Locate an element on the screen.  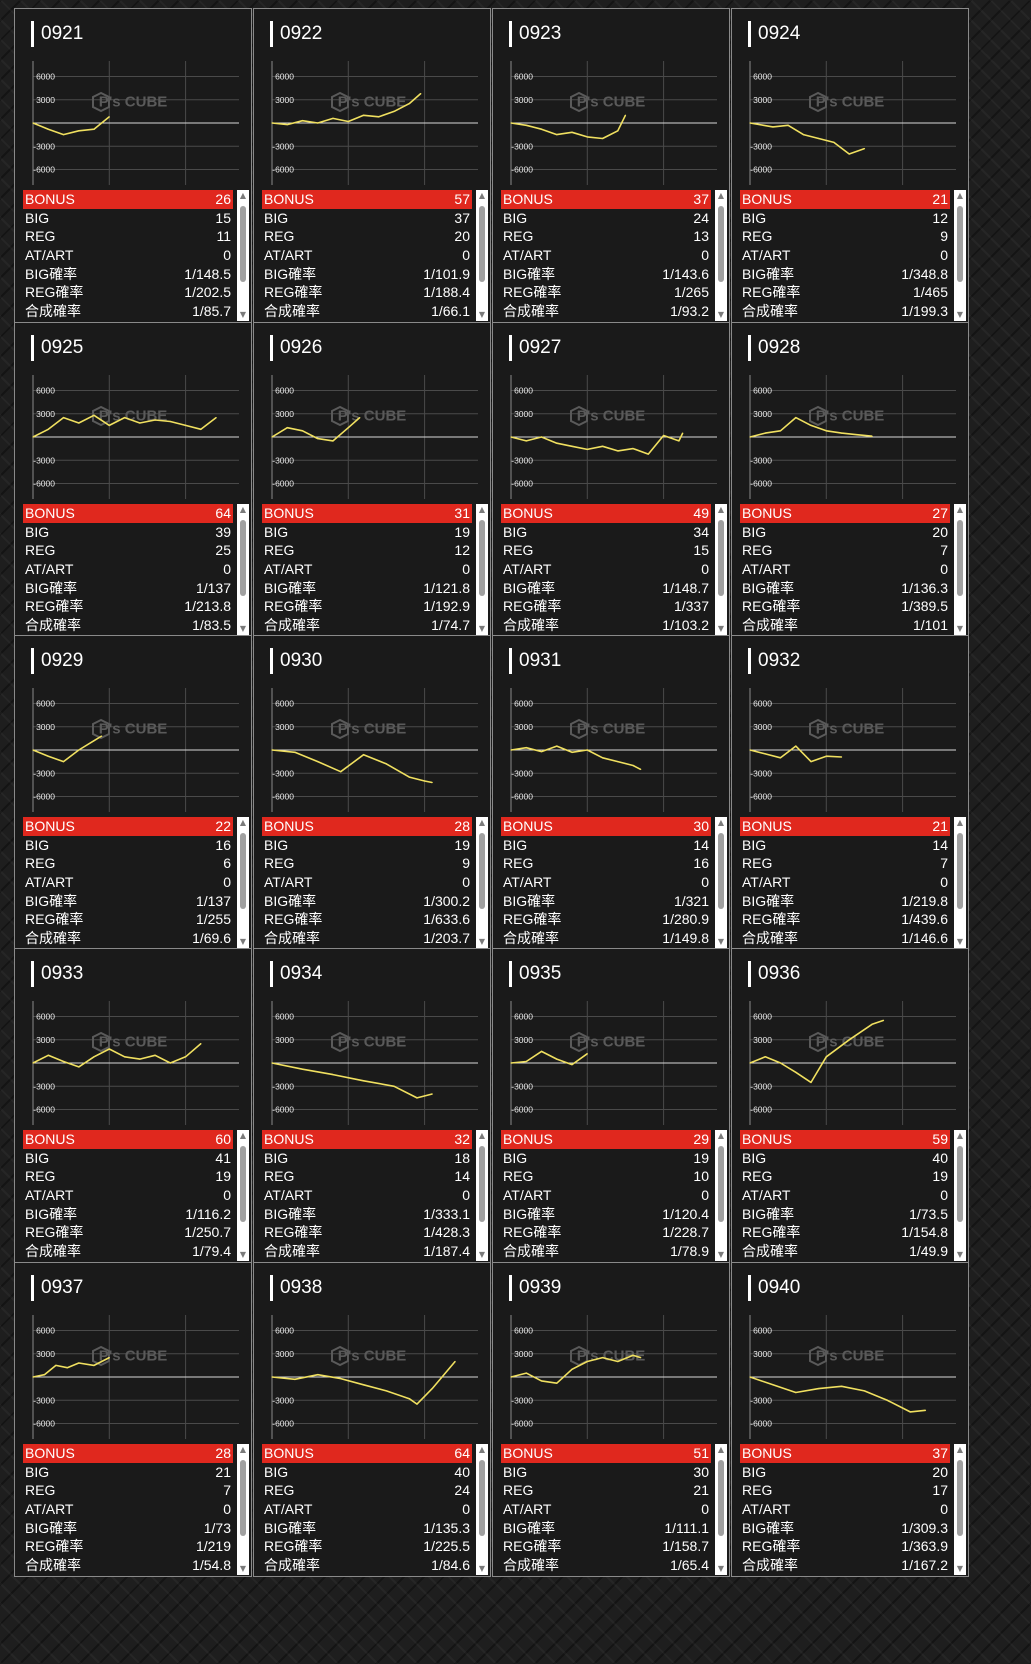
machine-number: 0928 is located at coordinates (774, 348).